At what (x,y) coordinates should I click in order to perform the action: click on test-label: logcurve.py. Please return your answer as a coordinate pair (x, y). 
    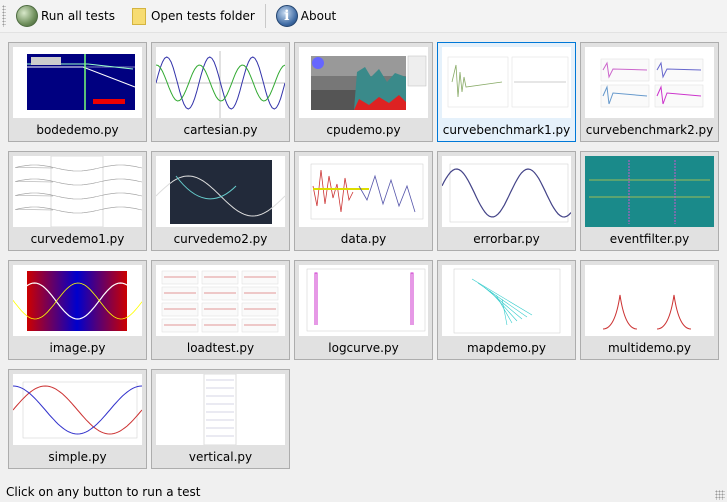
    Looking at the image, I should click on (363, 348).